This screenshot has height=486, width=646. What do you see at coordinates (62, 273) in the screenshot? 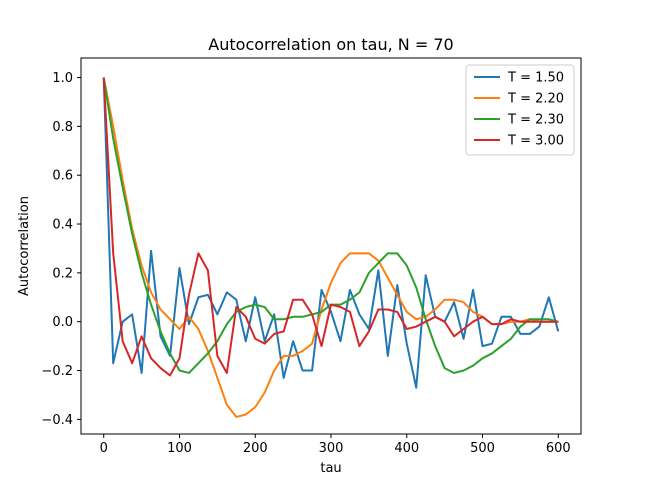
I see `y-tick-label: 0.2` at bounding box center [62, 273].